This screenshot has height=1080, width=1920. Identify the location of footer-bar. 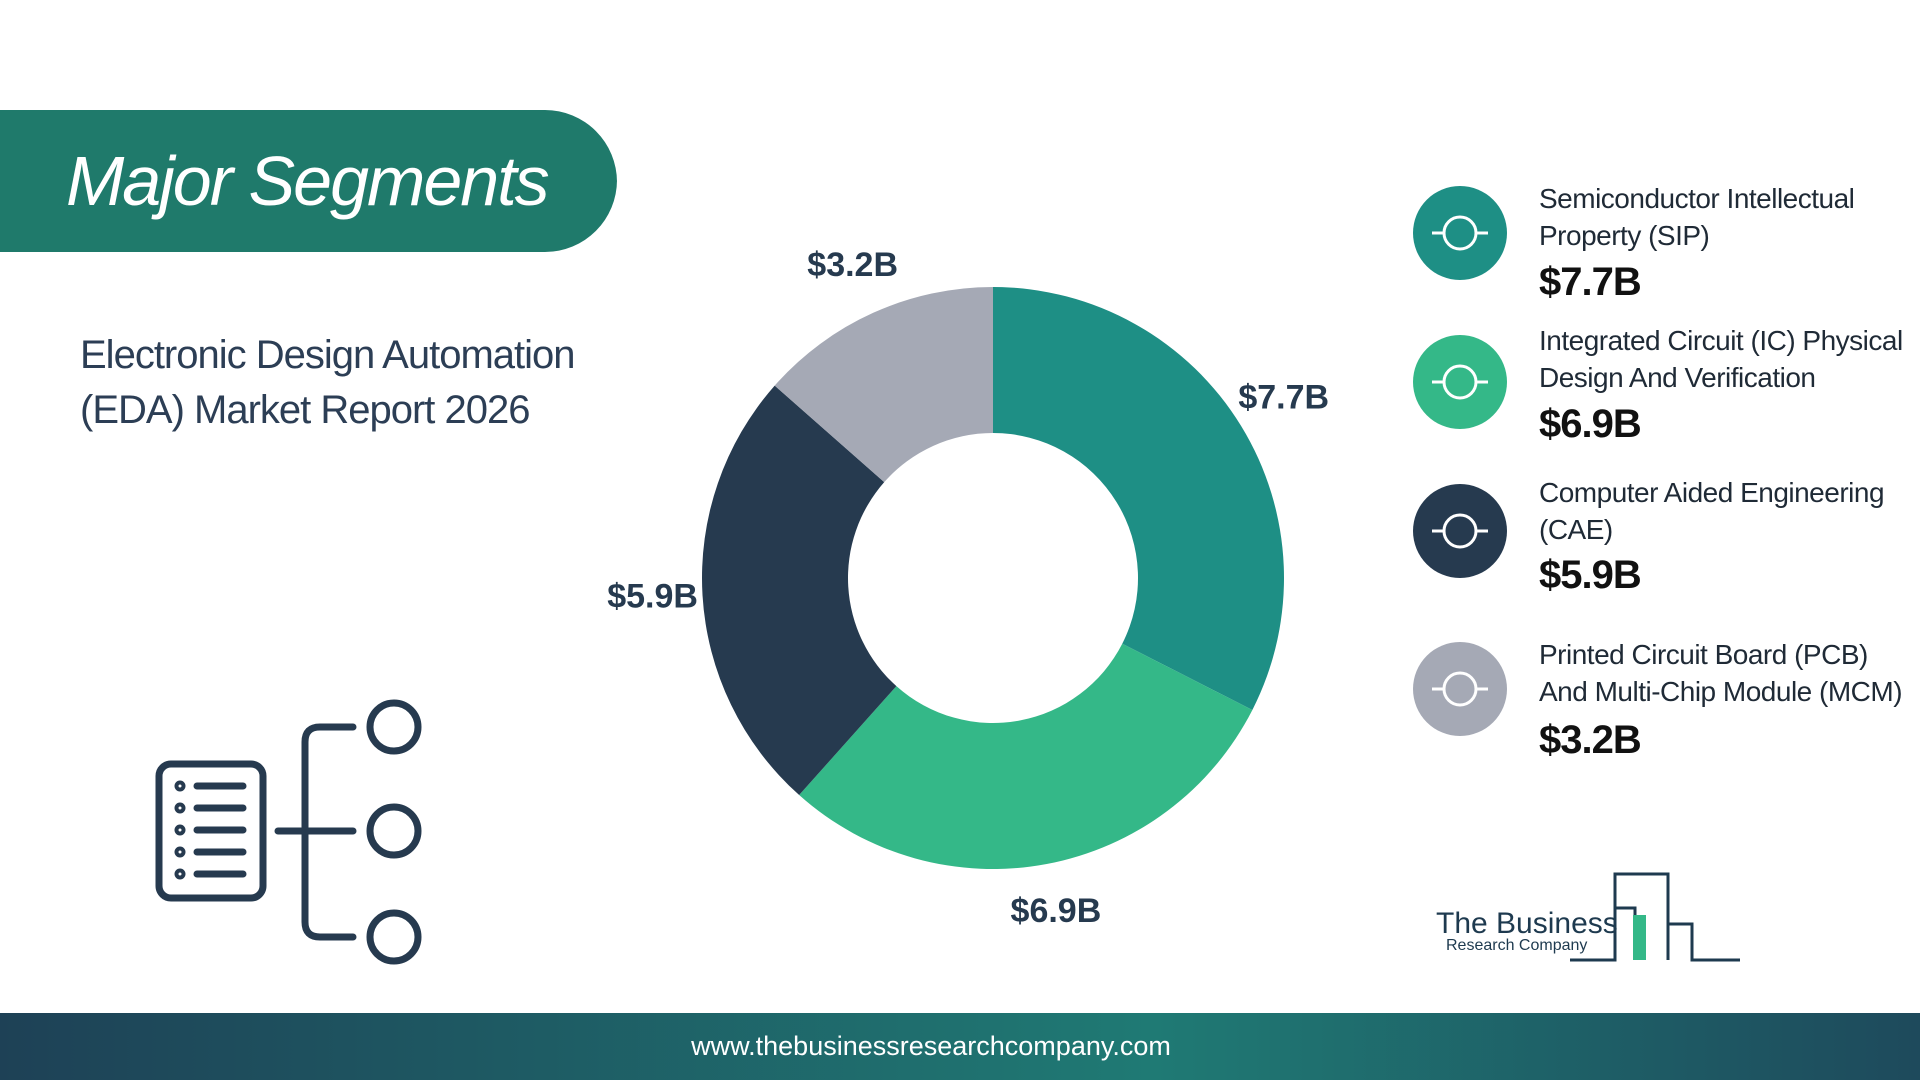
(960, 1046).